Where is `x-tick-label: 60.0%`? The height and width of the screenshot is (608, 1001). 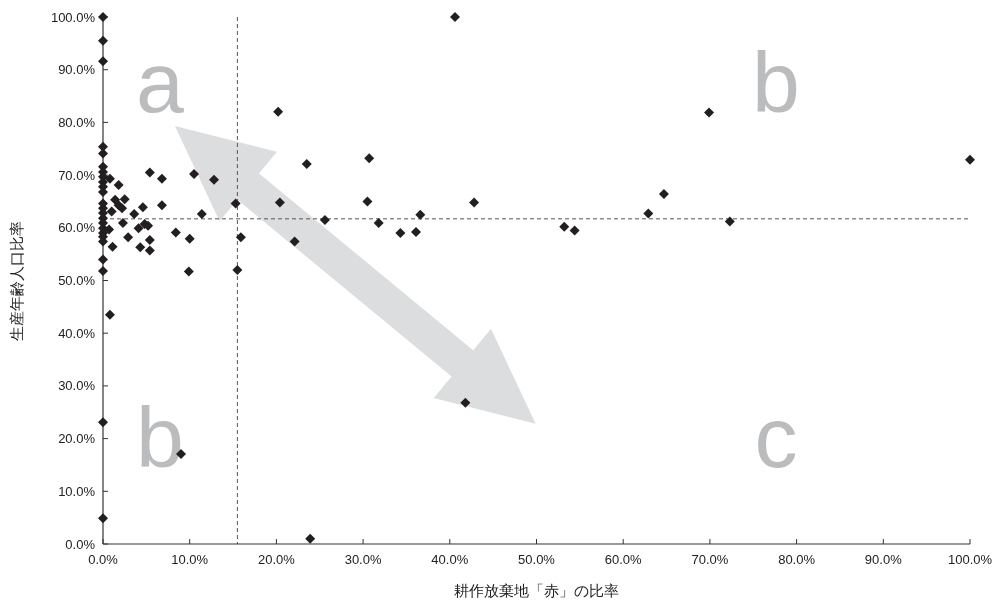 x-tick-label: 60.0% is located at coordinates (623, 559).